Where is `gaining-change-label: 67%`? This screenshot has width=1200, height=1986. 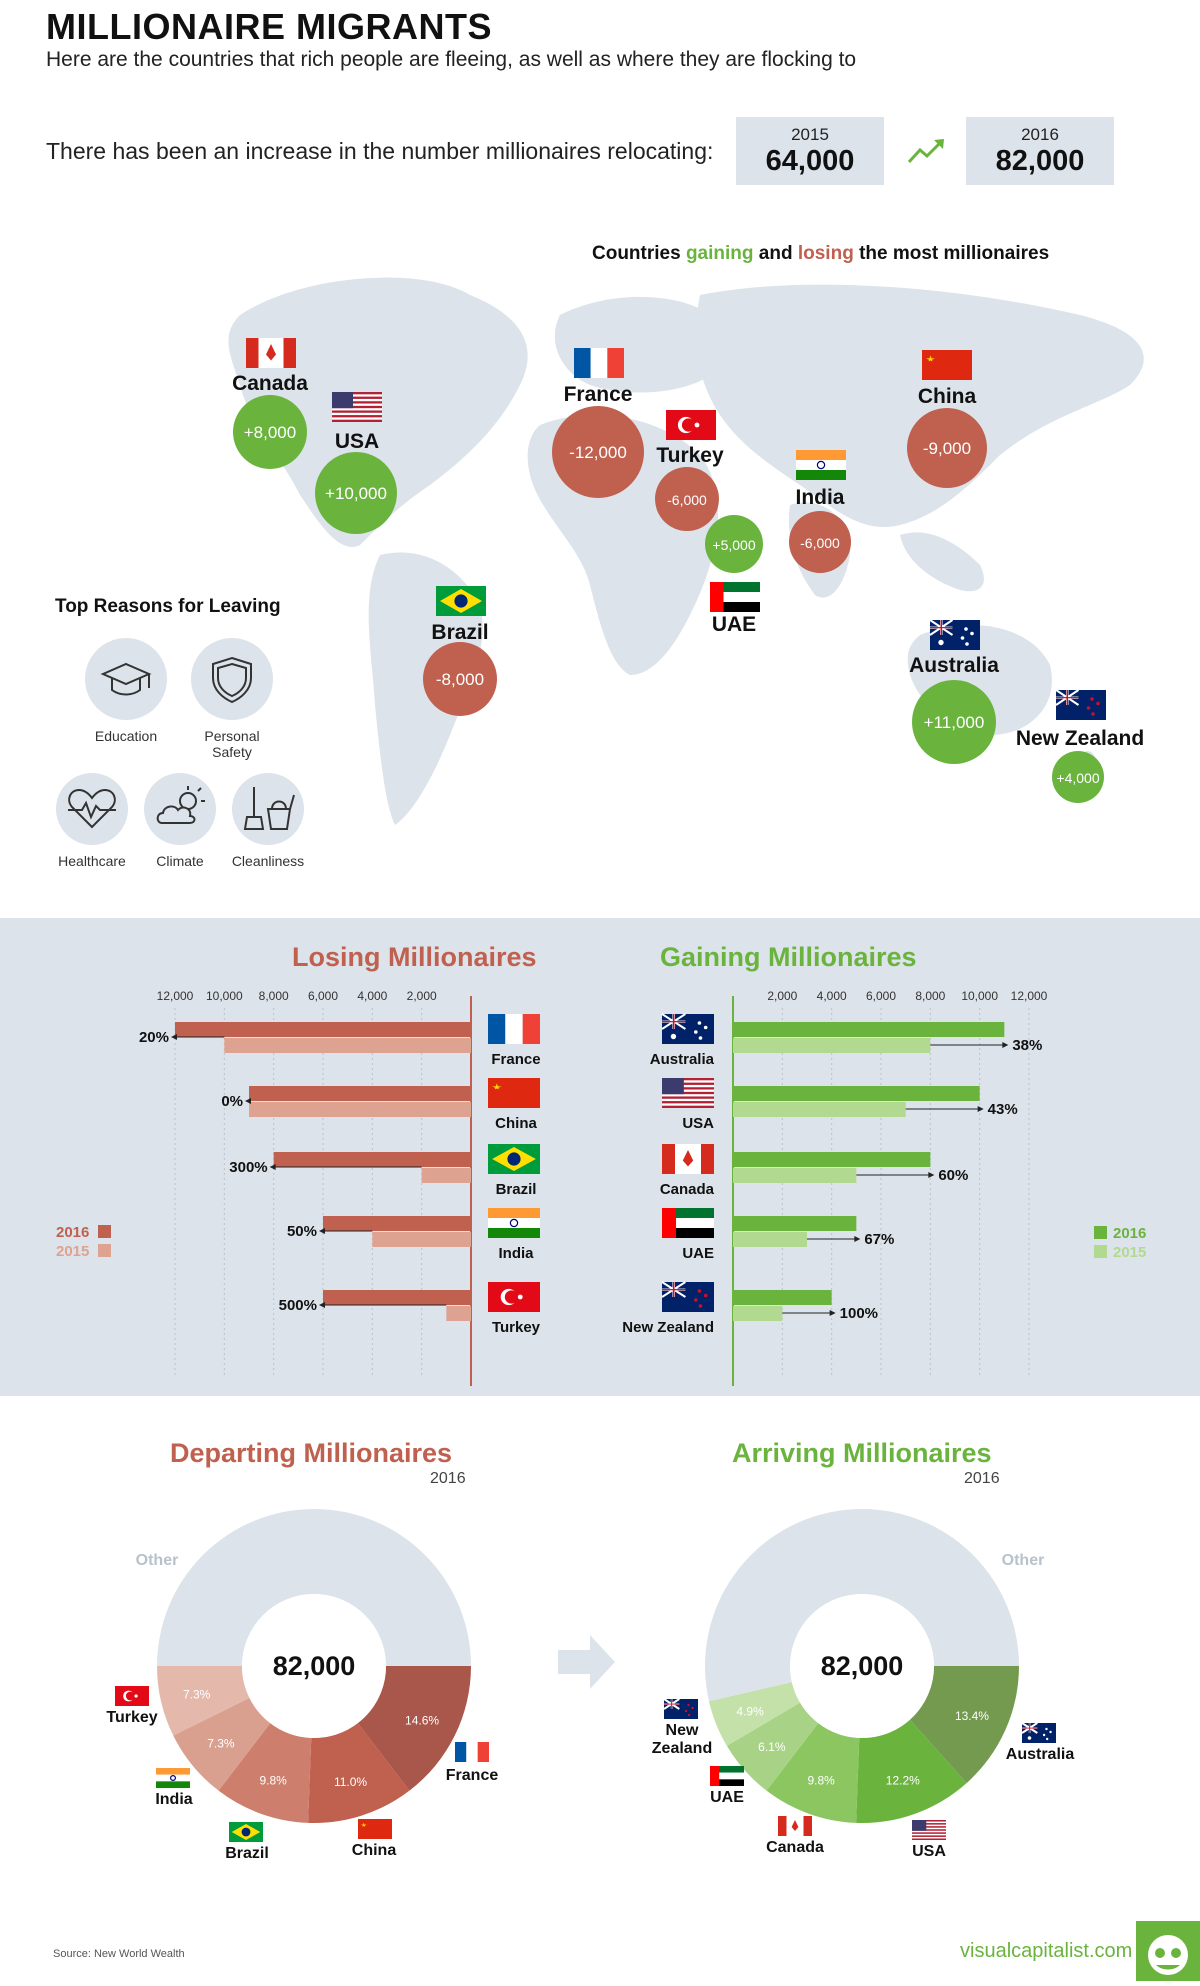
gaining-change-label: 67% is located at coordinates (879, 1239).